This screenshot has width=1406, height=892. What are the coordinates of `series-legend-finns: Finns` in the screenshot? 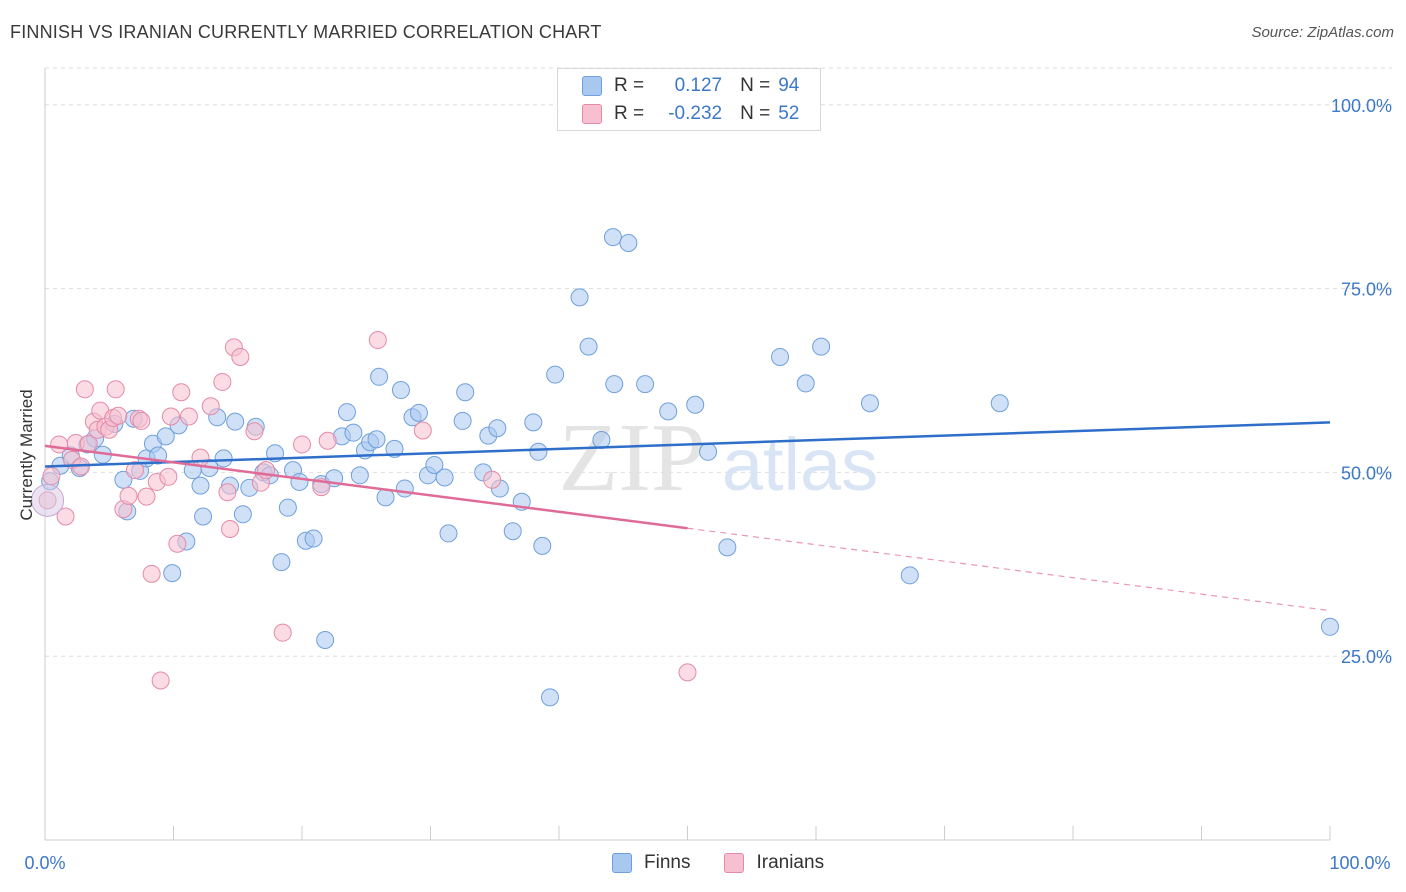 It's located at (651, 863).